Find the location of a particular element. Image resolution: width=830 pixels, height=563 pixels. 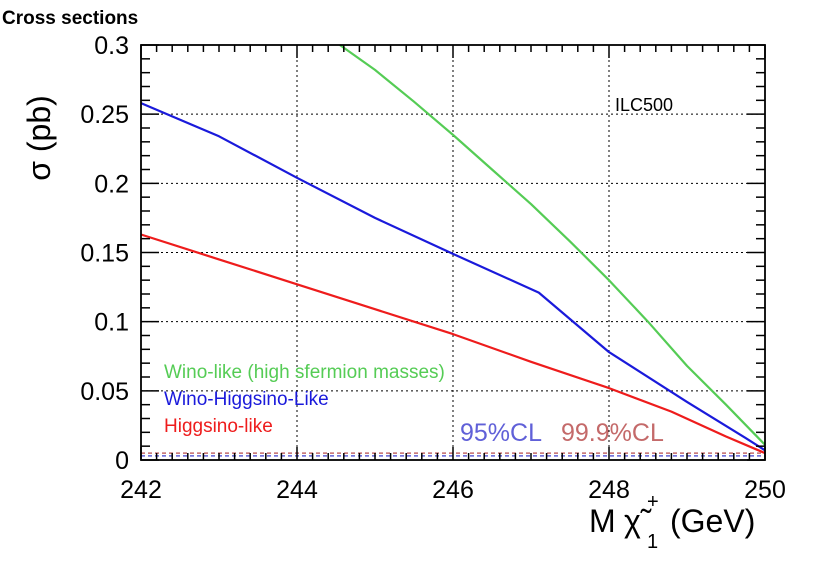

cl-999-label: 99.9%CL is located at coordinates (612, 433).